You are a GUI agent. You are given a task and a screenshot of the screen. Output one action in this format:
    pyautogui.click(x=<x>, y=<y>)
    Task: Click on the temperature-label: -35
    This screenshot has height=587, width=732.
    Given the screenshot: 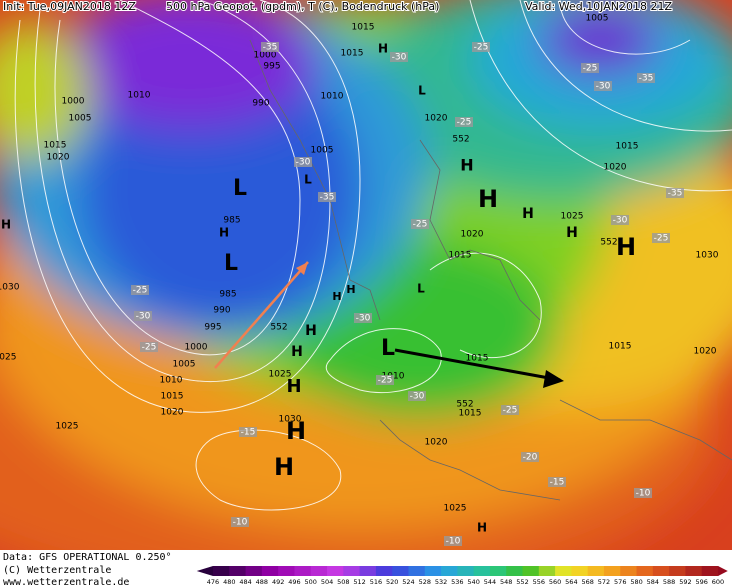 What is the action you would take?
    pyautogui.click(x=270, y=48)
    